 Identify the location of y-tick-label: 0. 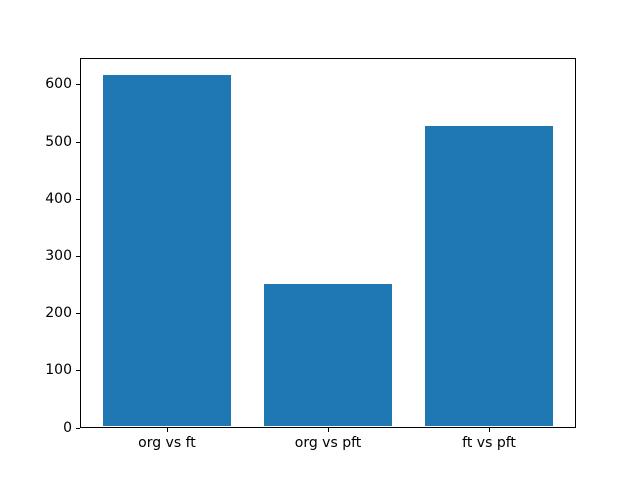
(67, 427).